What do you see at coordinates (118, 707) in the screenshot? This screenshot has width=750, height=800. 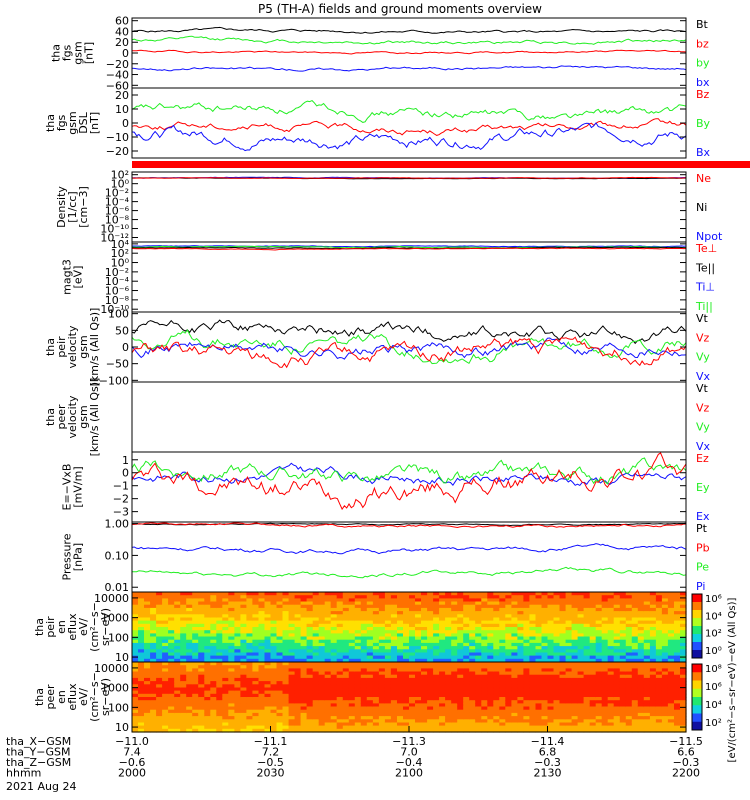 I see `ytick-label: 100` at bounding box center [118, 707].